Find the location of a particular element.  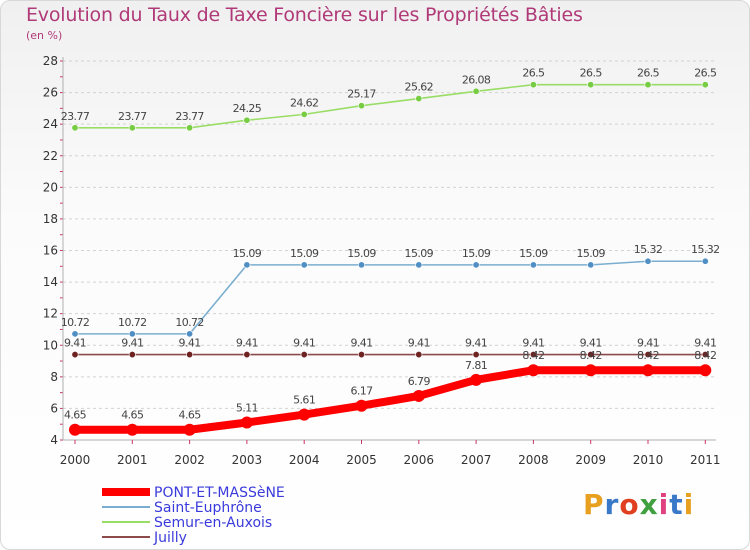

x-tick-label: 2011 is located at coordinates (705, 460).